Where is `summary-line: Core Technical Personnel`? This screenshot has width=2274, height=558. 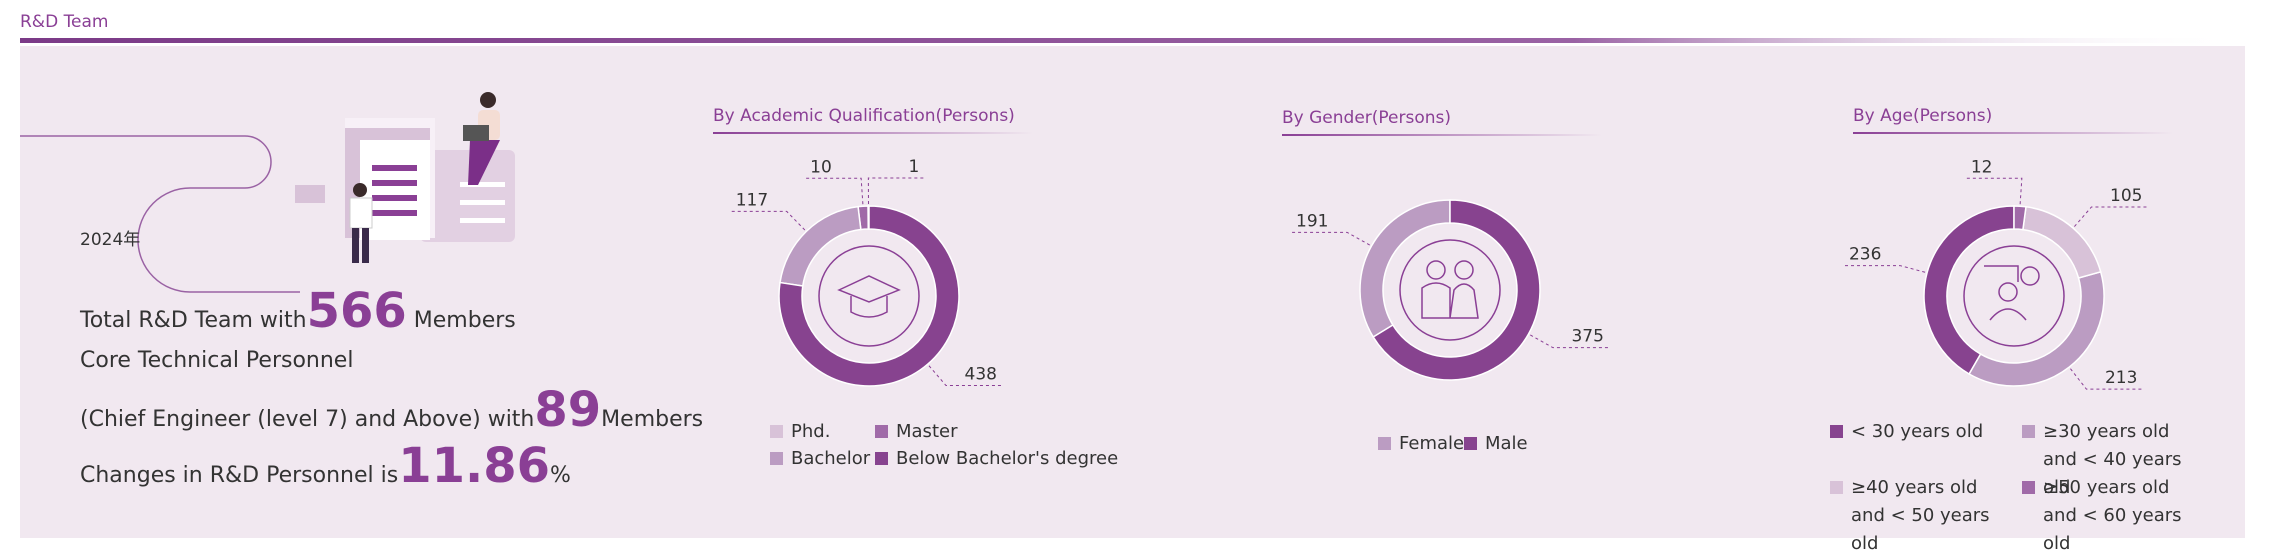 summary-line: Core Technical Personnel is located at coordinates (216, 360).